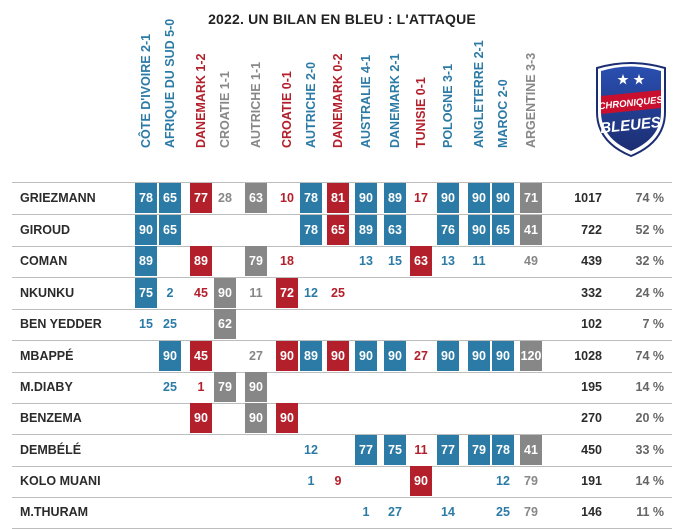  What do you see at coordinates (60, 481) in the screenshot?
I see `player-name: KOLO MUANI` at bounding box center [60, 481].